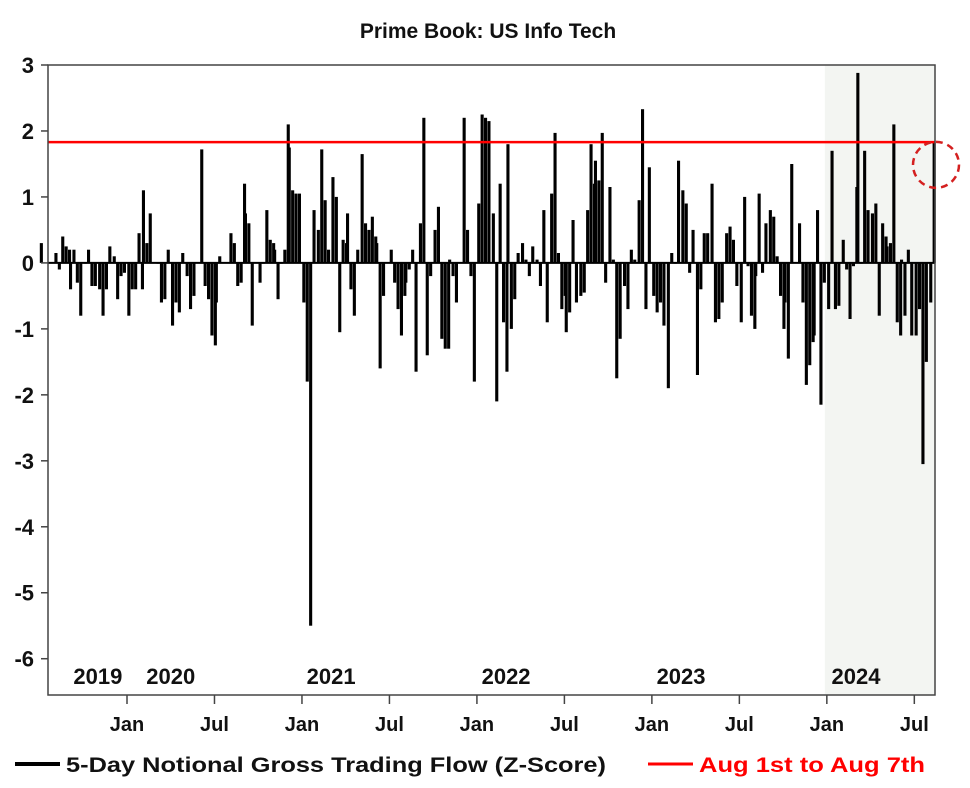 This screenshot has width=970, height=788. Describe the element at coordinates (170, 676) in the screenshot. I see `year-label: 2020` at that location.